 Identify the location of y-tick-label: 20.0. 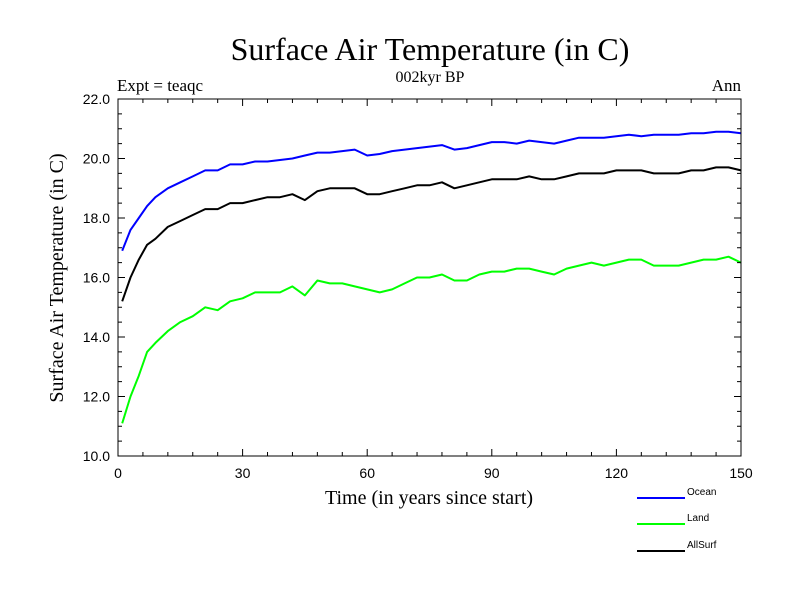
(96, 159).